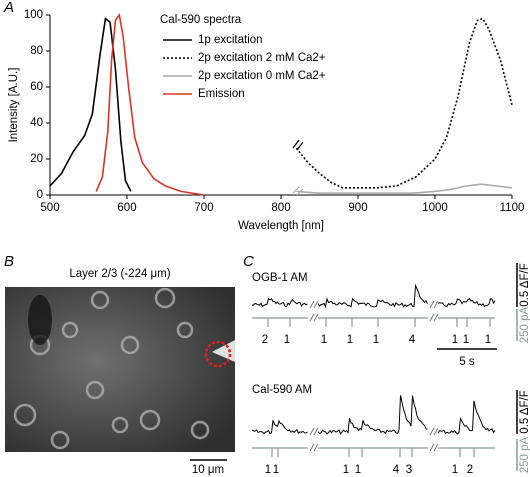  Describe the element at coordinates (111, 368) in the screenshot. I see `cells` at that location.